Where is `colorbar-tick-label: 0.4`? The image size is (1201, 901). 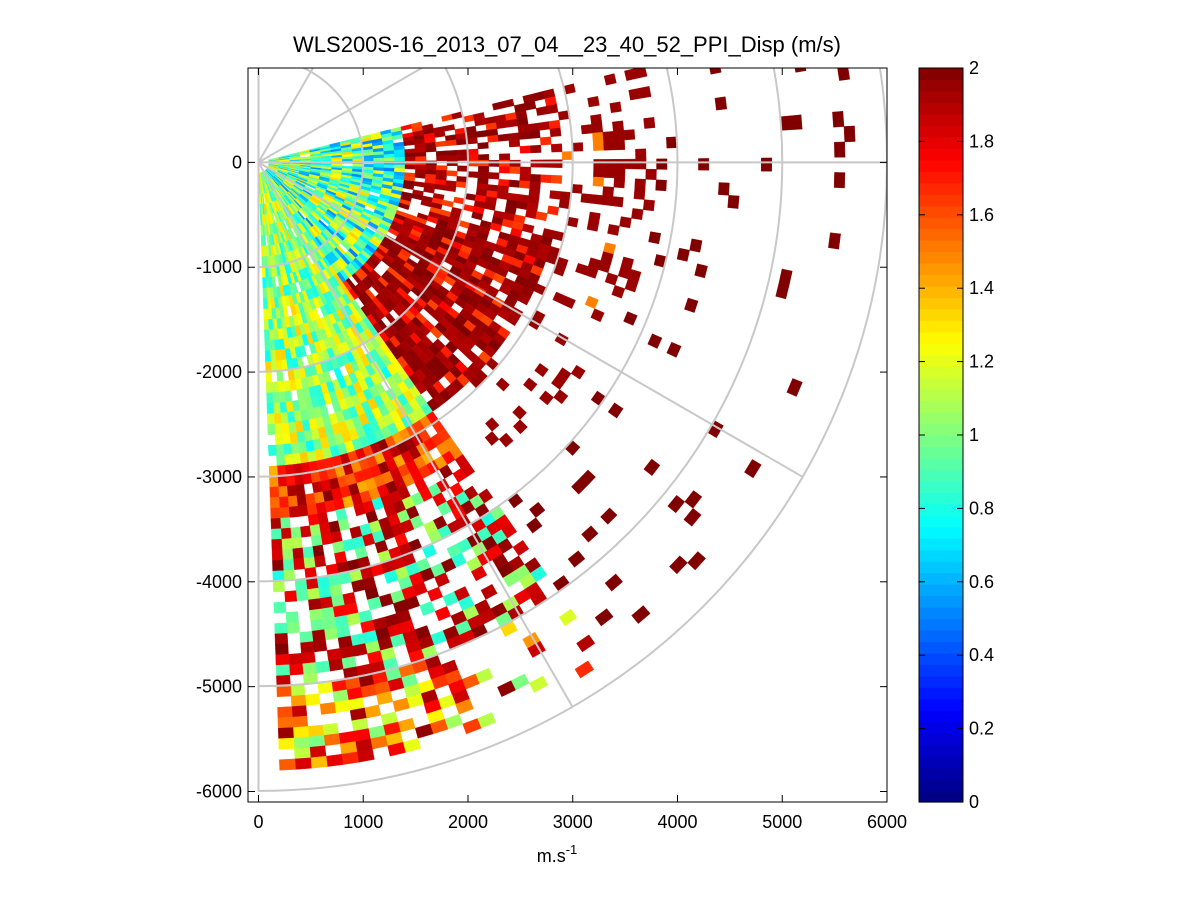 colorbar-tick-label: 0.4 is located at coordinates (981, 655).